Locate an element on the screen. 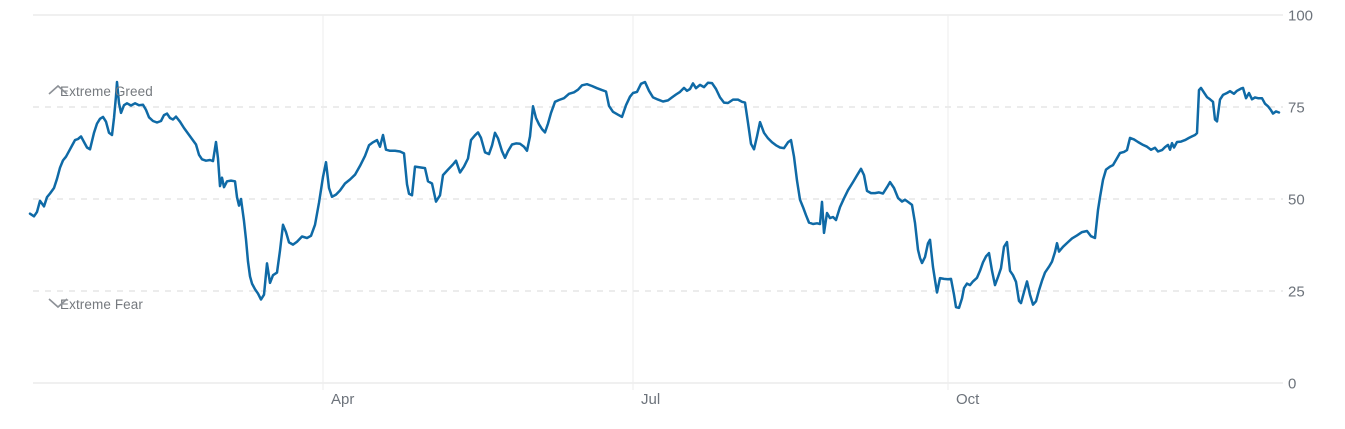  extreme-fear-annotation: Extreme Fear is located at coordinates (95, 304).